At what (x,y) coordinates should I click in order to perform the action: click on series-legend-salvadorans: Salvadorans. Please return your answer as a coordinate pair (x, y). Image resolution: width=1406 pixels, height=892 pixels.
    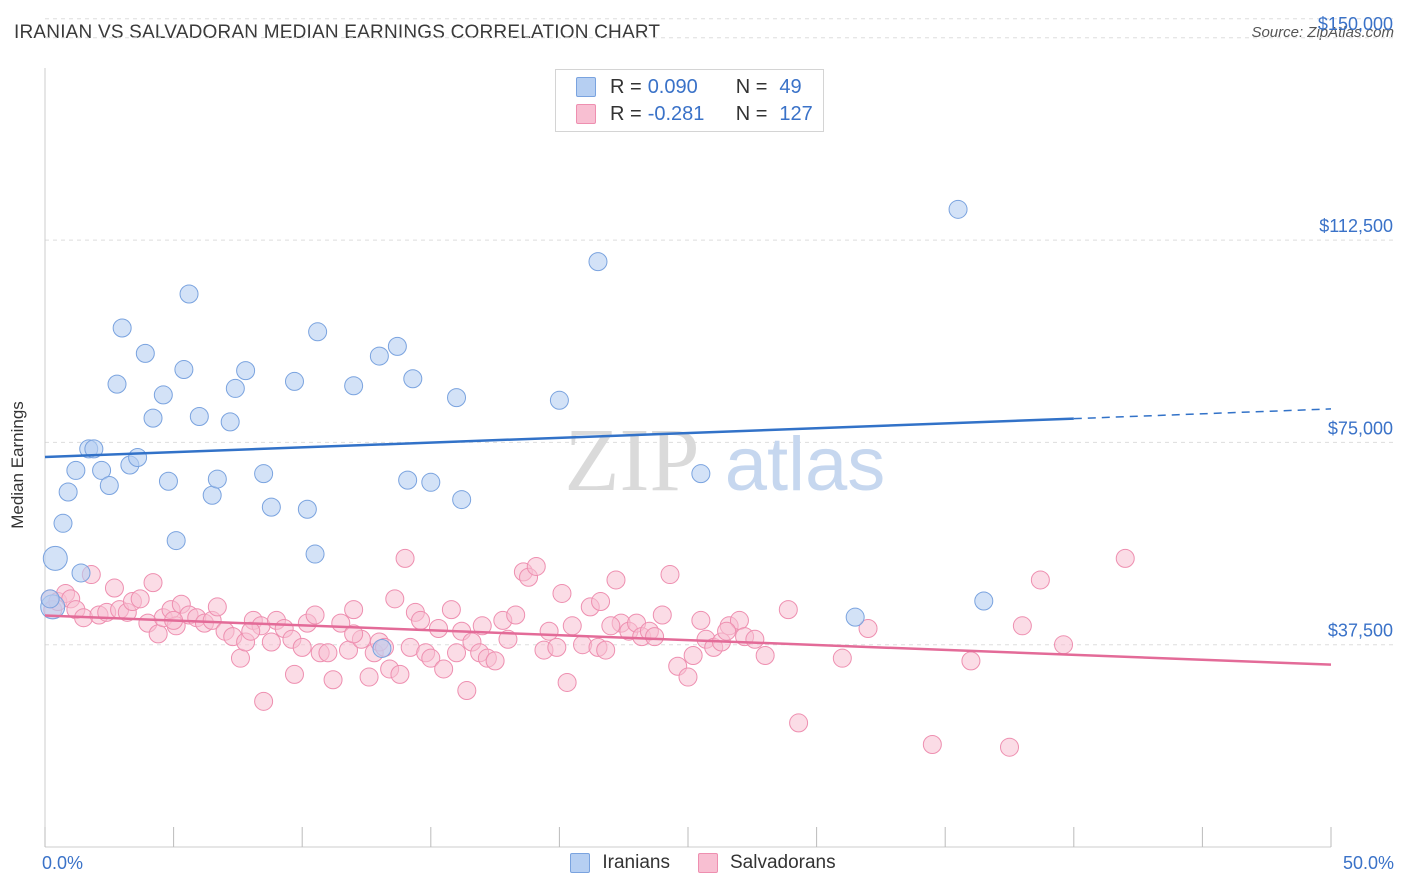
    Looking at the image, I should click on (766, 863).